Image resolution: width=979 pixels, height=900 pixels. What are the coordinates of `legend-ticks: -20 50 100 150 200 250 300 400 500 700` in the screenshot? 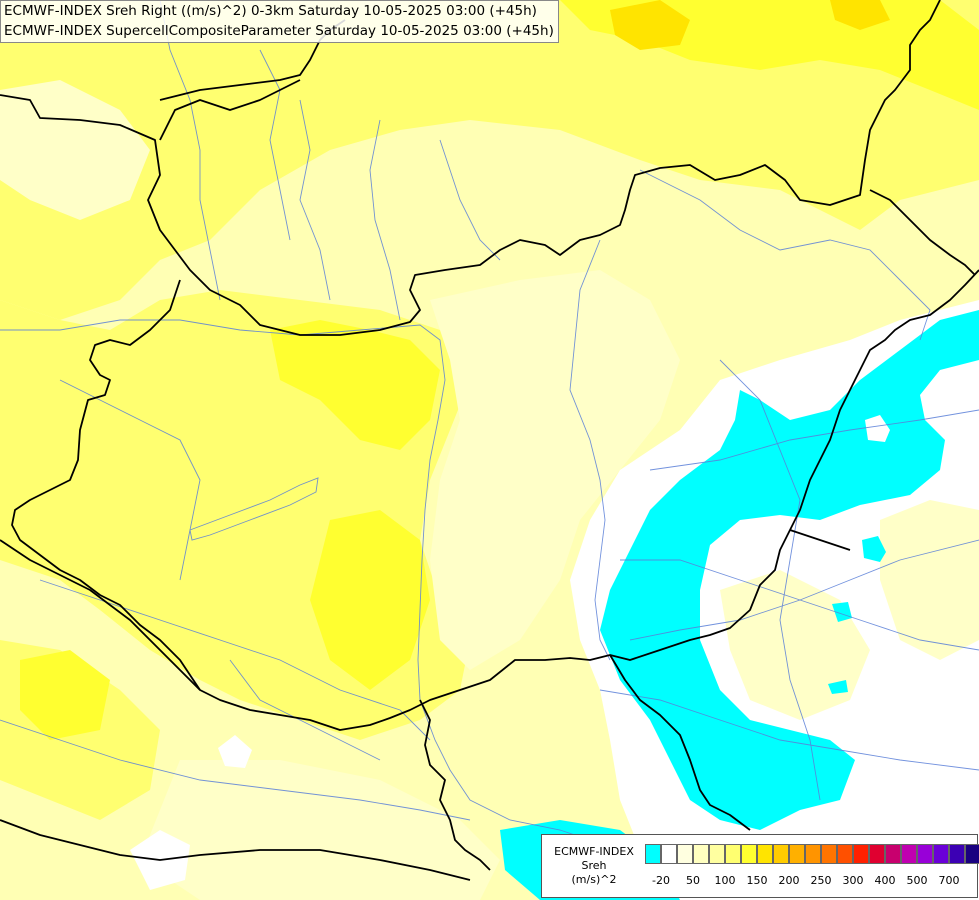 It's located at (810, 882).